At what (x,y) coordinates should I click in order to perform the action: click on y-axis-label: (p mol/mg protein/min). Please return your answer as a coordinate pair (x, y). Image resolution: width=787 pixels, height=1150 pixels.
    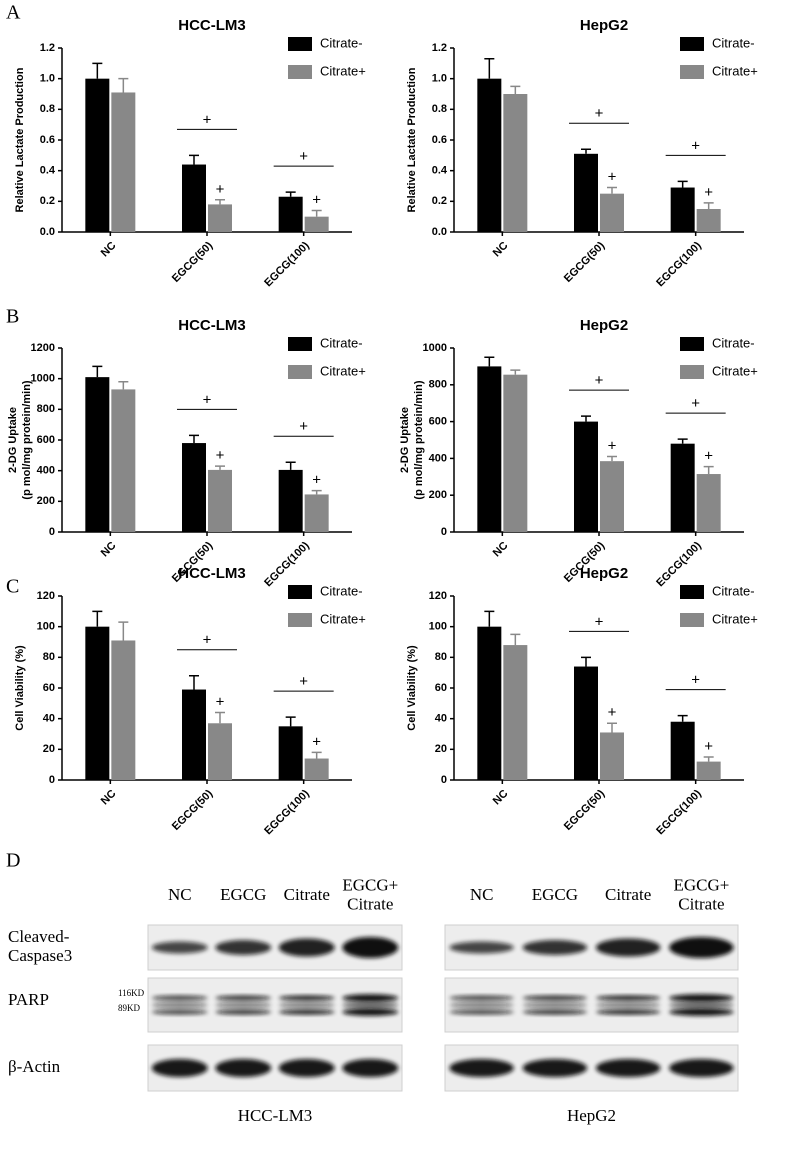
    Looking at the image, I should click on (419, 439).